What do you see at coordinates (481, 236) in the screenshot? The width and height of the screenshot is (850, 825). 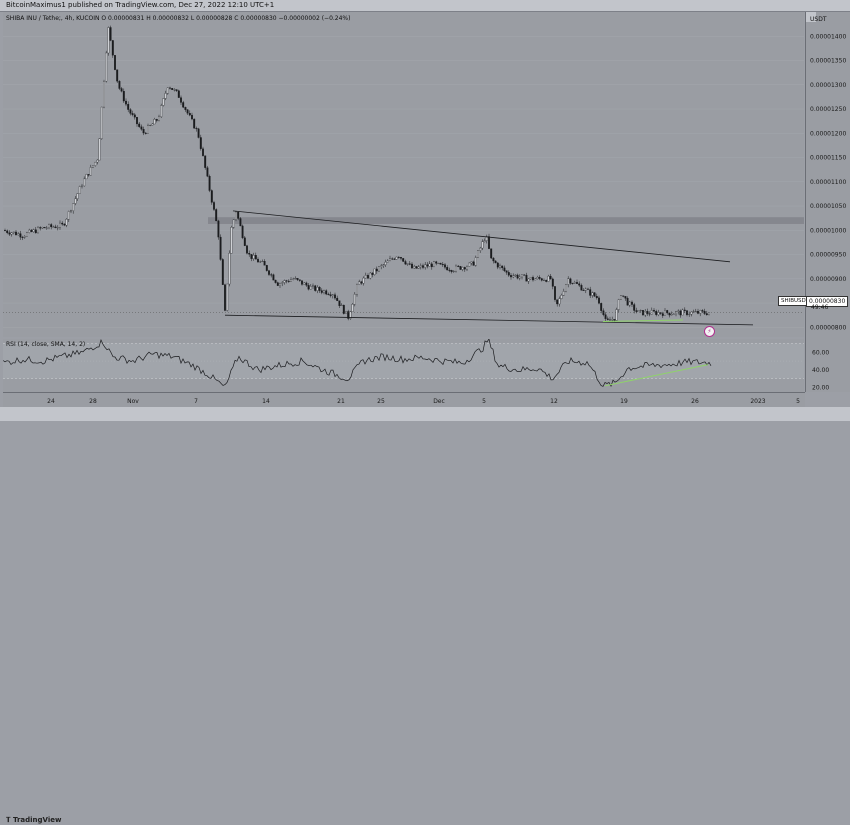 I see `descending-resistance-line` at bounding box center [481, 236].